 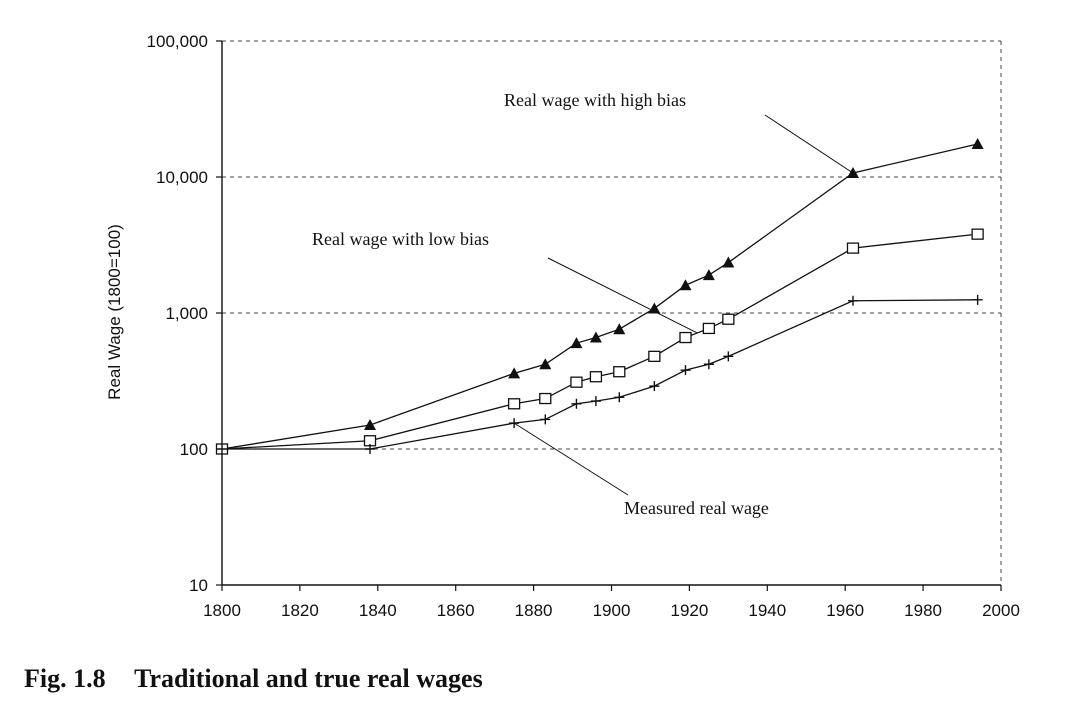 I want to click on y-axis-label: Real Wage (1800=100), so click(x=114, y=312).